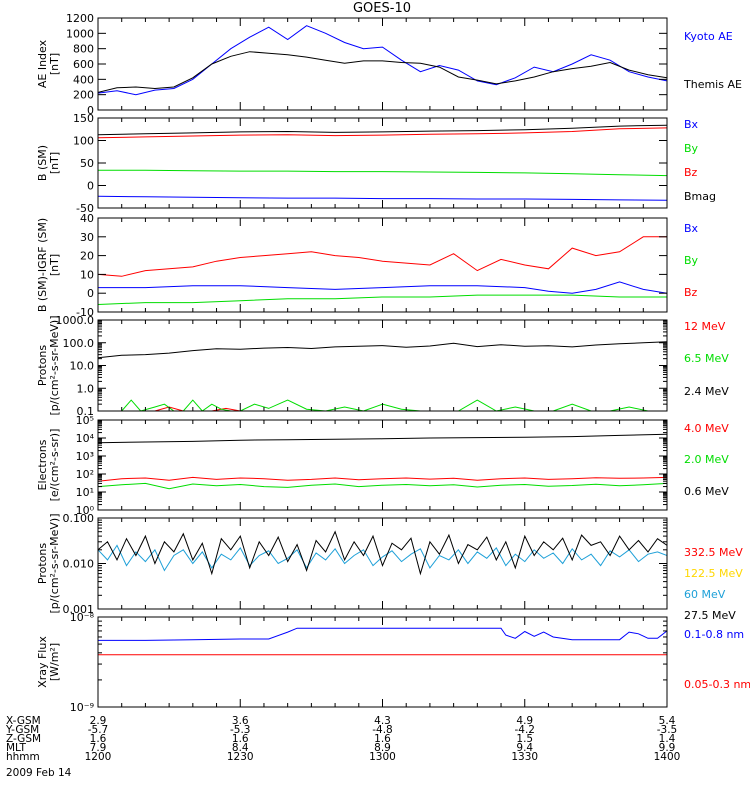  I want to click on y-axis-label: AE Index, so click(42, 63).